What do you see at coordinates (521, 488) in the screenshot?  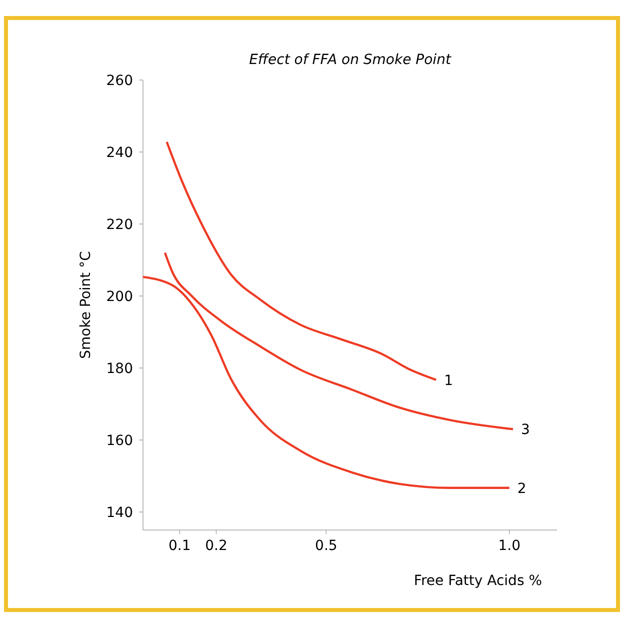 I see `series-label: 2` at bounding box center [521, 488].